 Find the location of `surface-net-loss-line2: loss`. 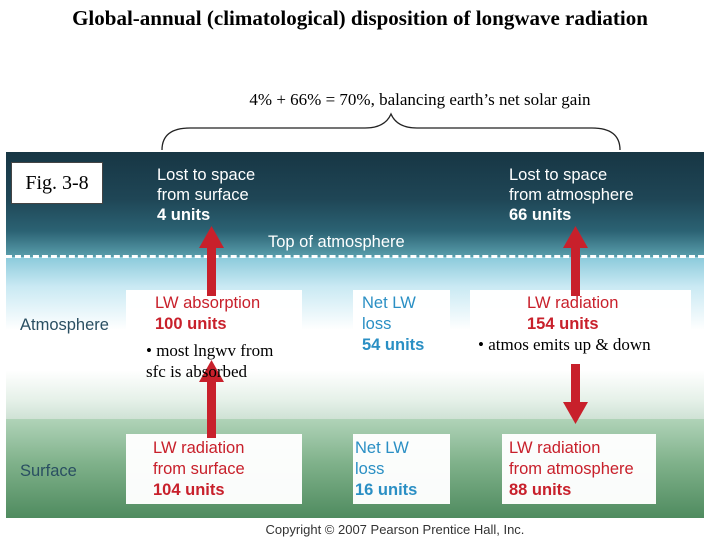

surface-net-loss-line2: loss is located at coordinates (370, 469).